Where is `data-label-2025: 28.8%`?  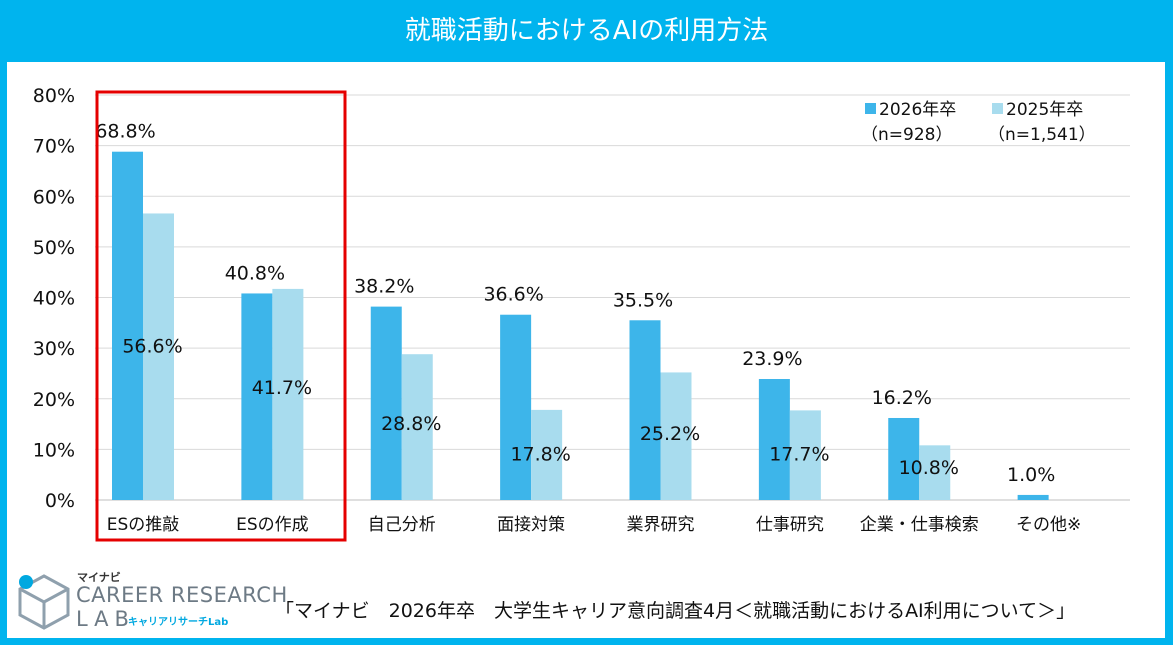
data-label-2025: 28.8% is located at coordinates (411, 424).